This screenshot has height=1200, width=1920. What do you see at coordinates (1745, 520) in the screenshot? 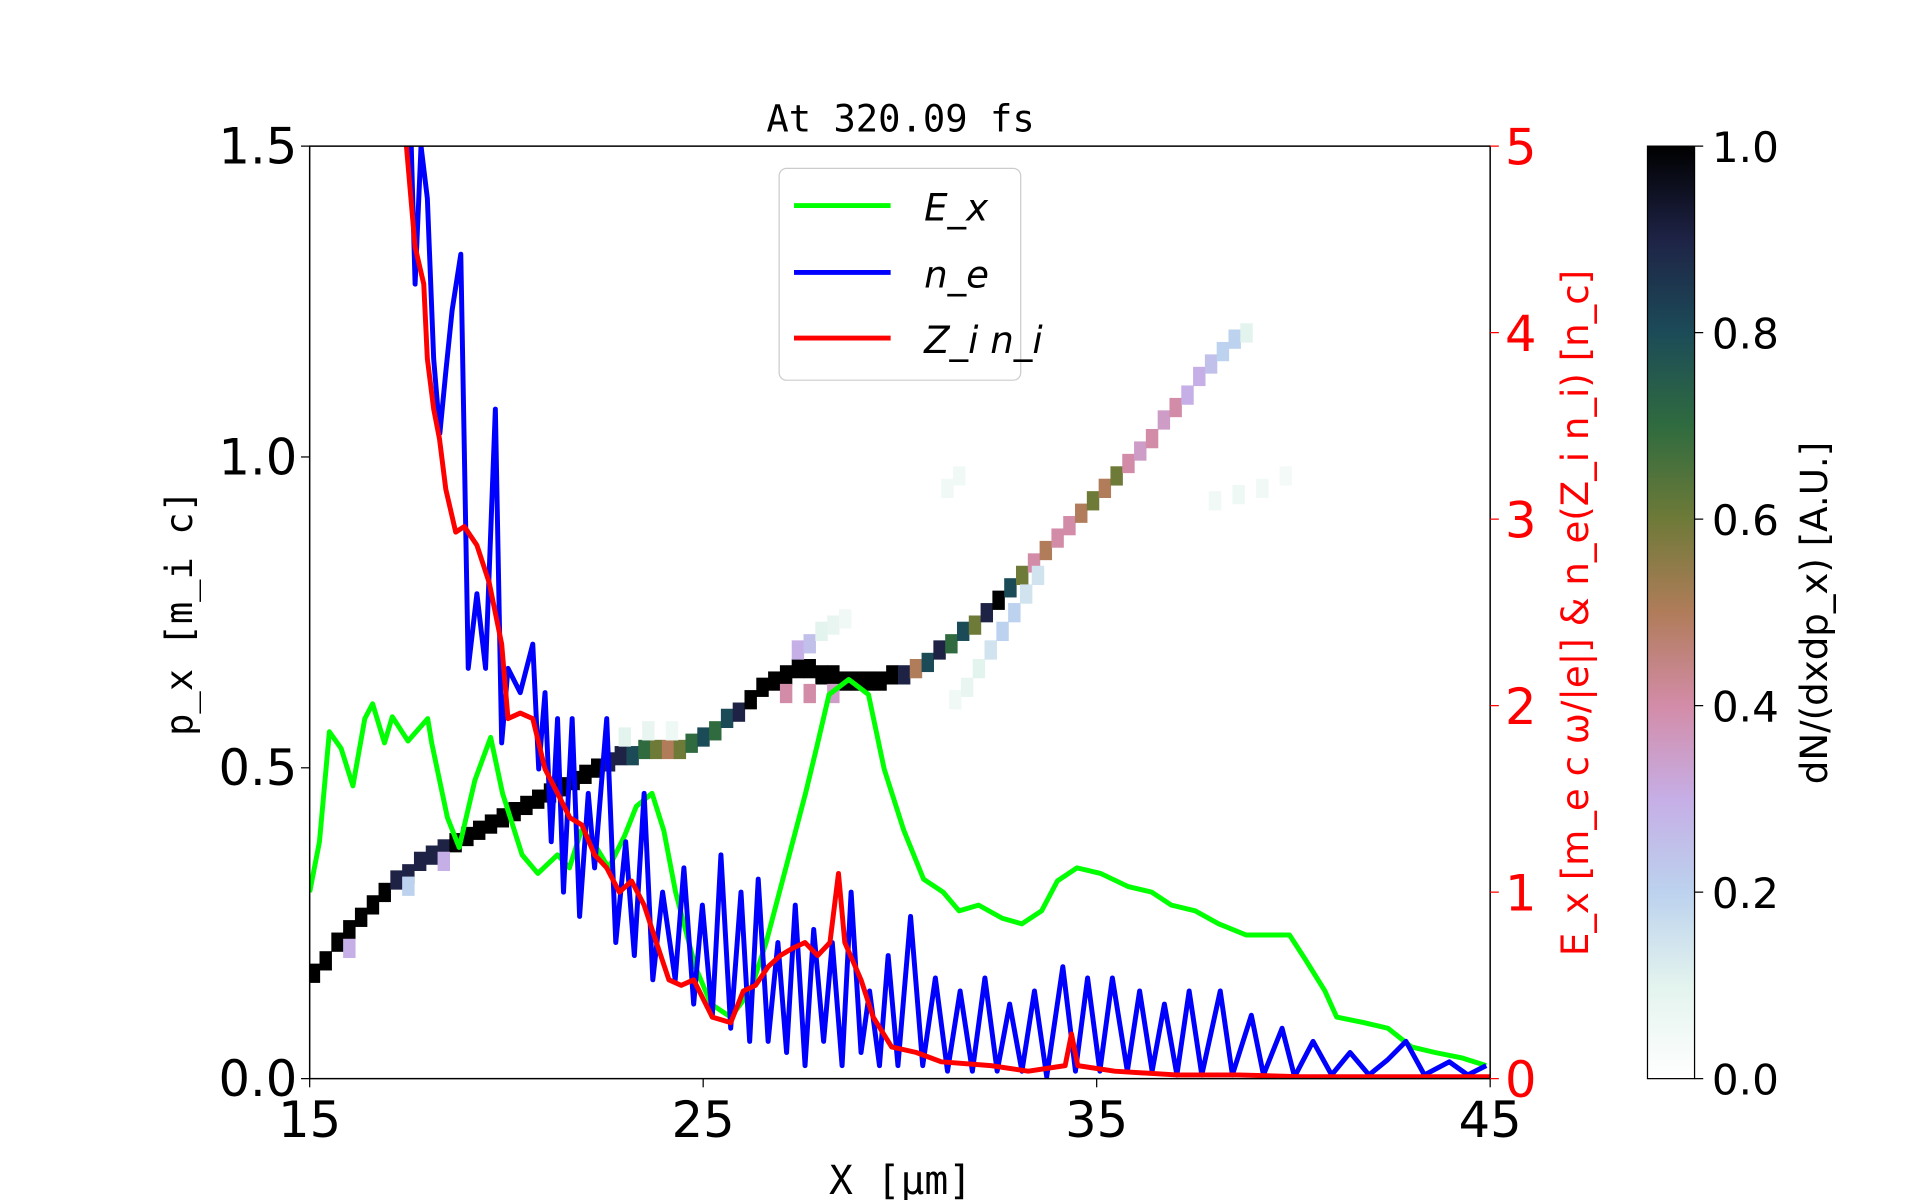
I see `colorbar-tick-label: 0.6` at bounding box center [1745, 520].